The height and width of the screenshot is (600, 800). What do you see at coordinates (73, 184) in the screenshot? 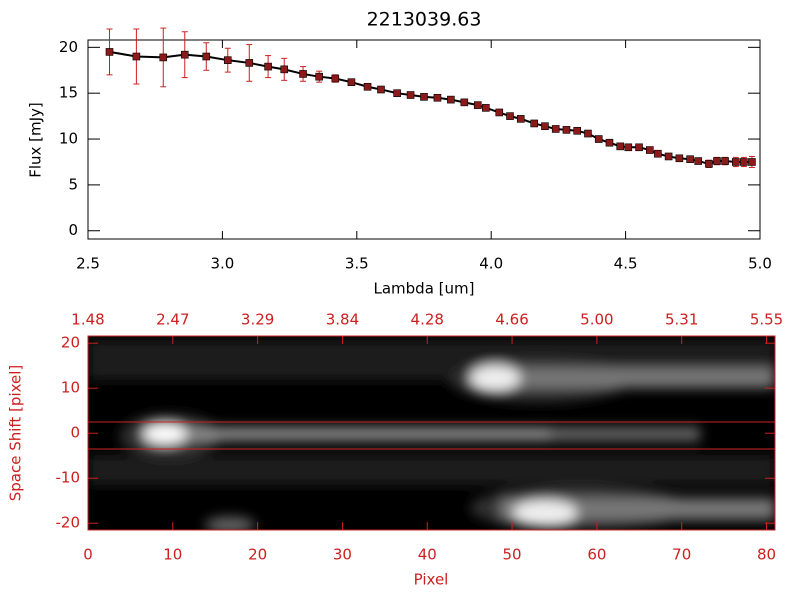
I see `y-tick-label: 5` at bounding box center [73, 184].